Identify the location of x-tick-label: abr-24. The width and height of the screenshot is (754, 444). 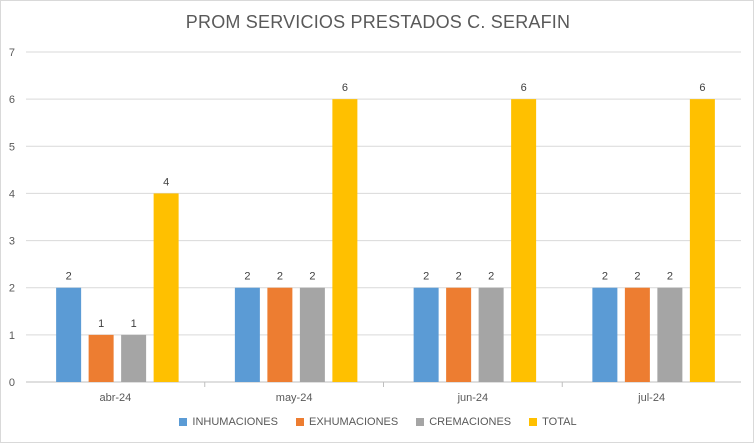
(115, 398).